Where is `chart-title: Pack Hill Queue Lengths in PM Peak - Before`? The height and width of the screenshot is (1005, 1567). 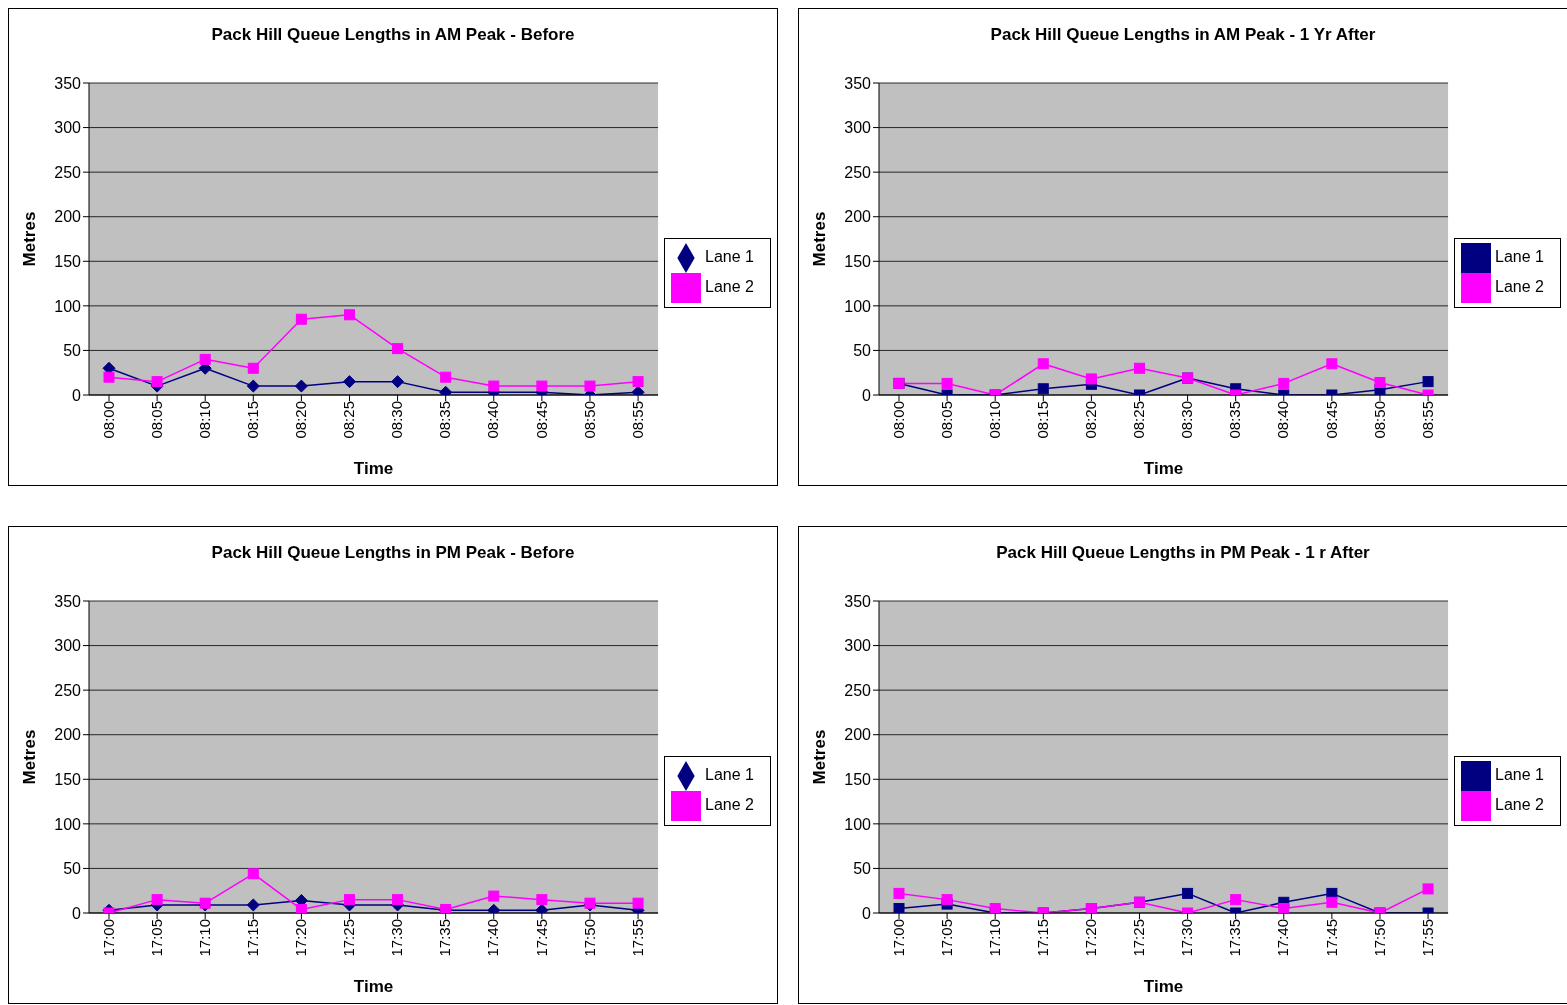
chart-title: Pack Hill Queue Lengths in PM Peak - Before is located at coordinates (393, 553).